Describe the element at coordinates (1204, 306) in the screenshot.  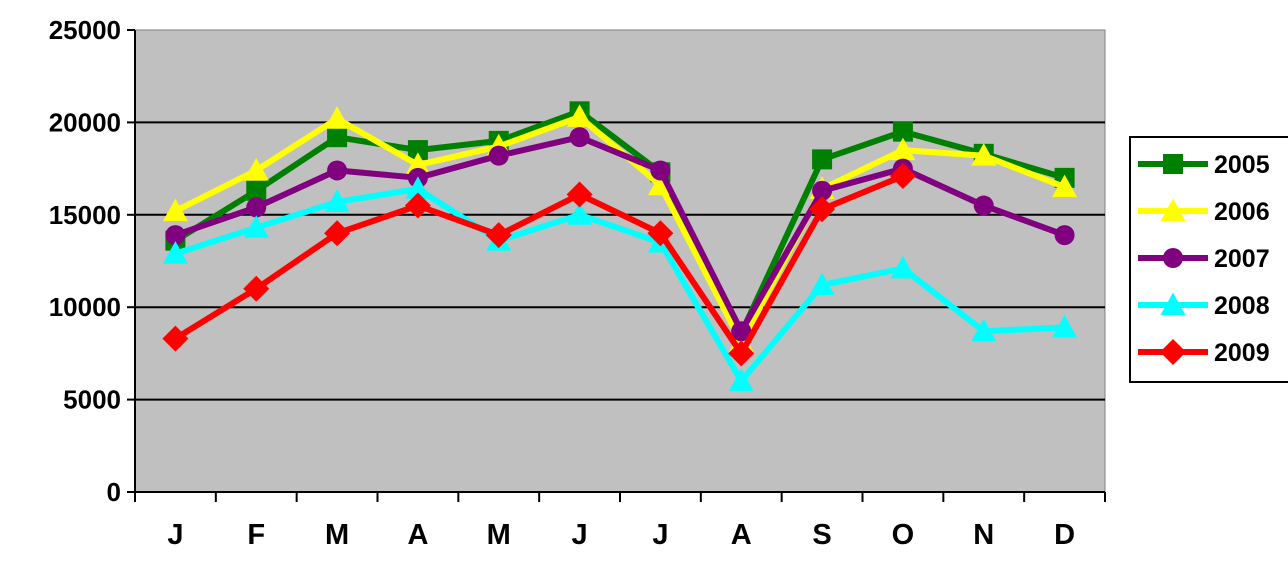
I see `legend-item: 2008` at that location.